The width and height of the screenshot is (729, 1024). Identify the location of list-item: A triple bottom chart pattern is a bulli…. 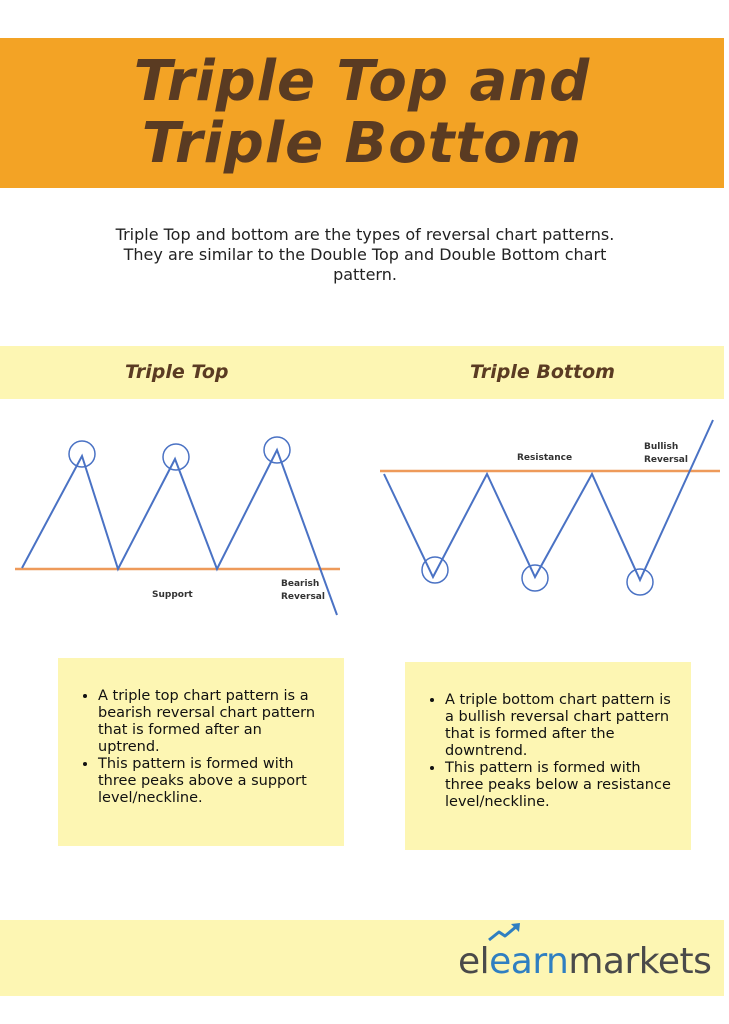
(559, 726).